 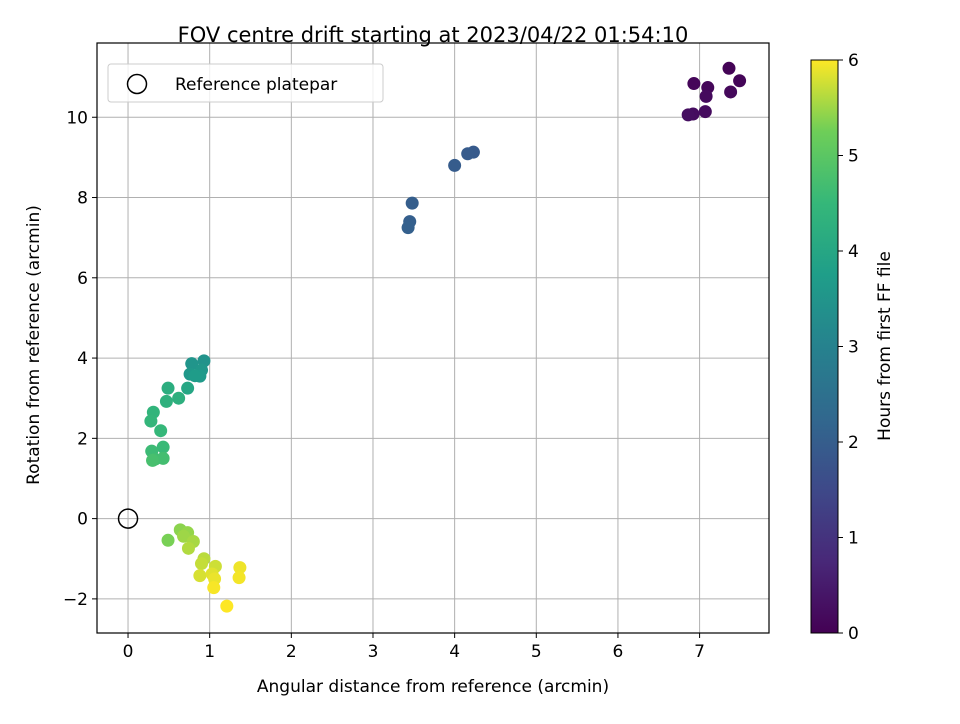 What do you see at coordinates (618, 652) in the screenshot?
I see `x-tick-label: 6` at bounding box center [618, 652].